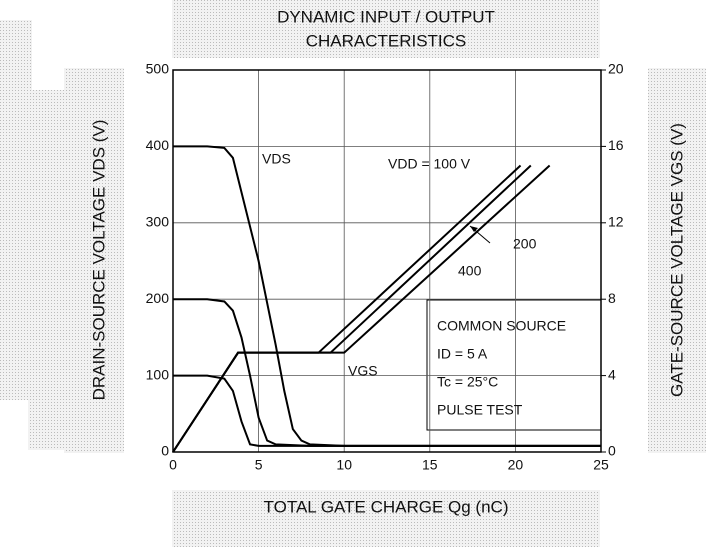  What do you see at coordinates (501, 326) in the screenshot?
I see `condition-text: COMMON SOURCE` at bounding box center [501, 326].